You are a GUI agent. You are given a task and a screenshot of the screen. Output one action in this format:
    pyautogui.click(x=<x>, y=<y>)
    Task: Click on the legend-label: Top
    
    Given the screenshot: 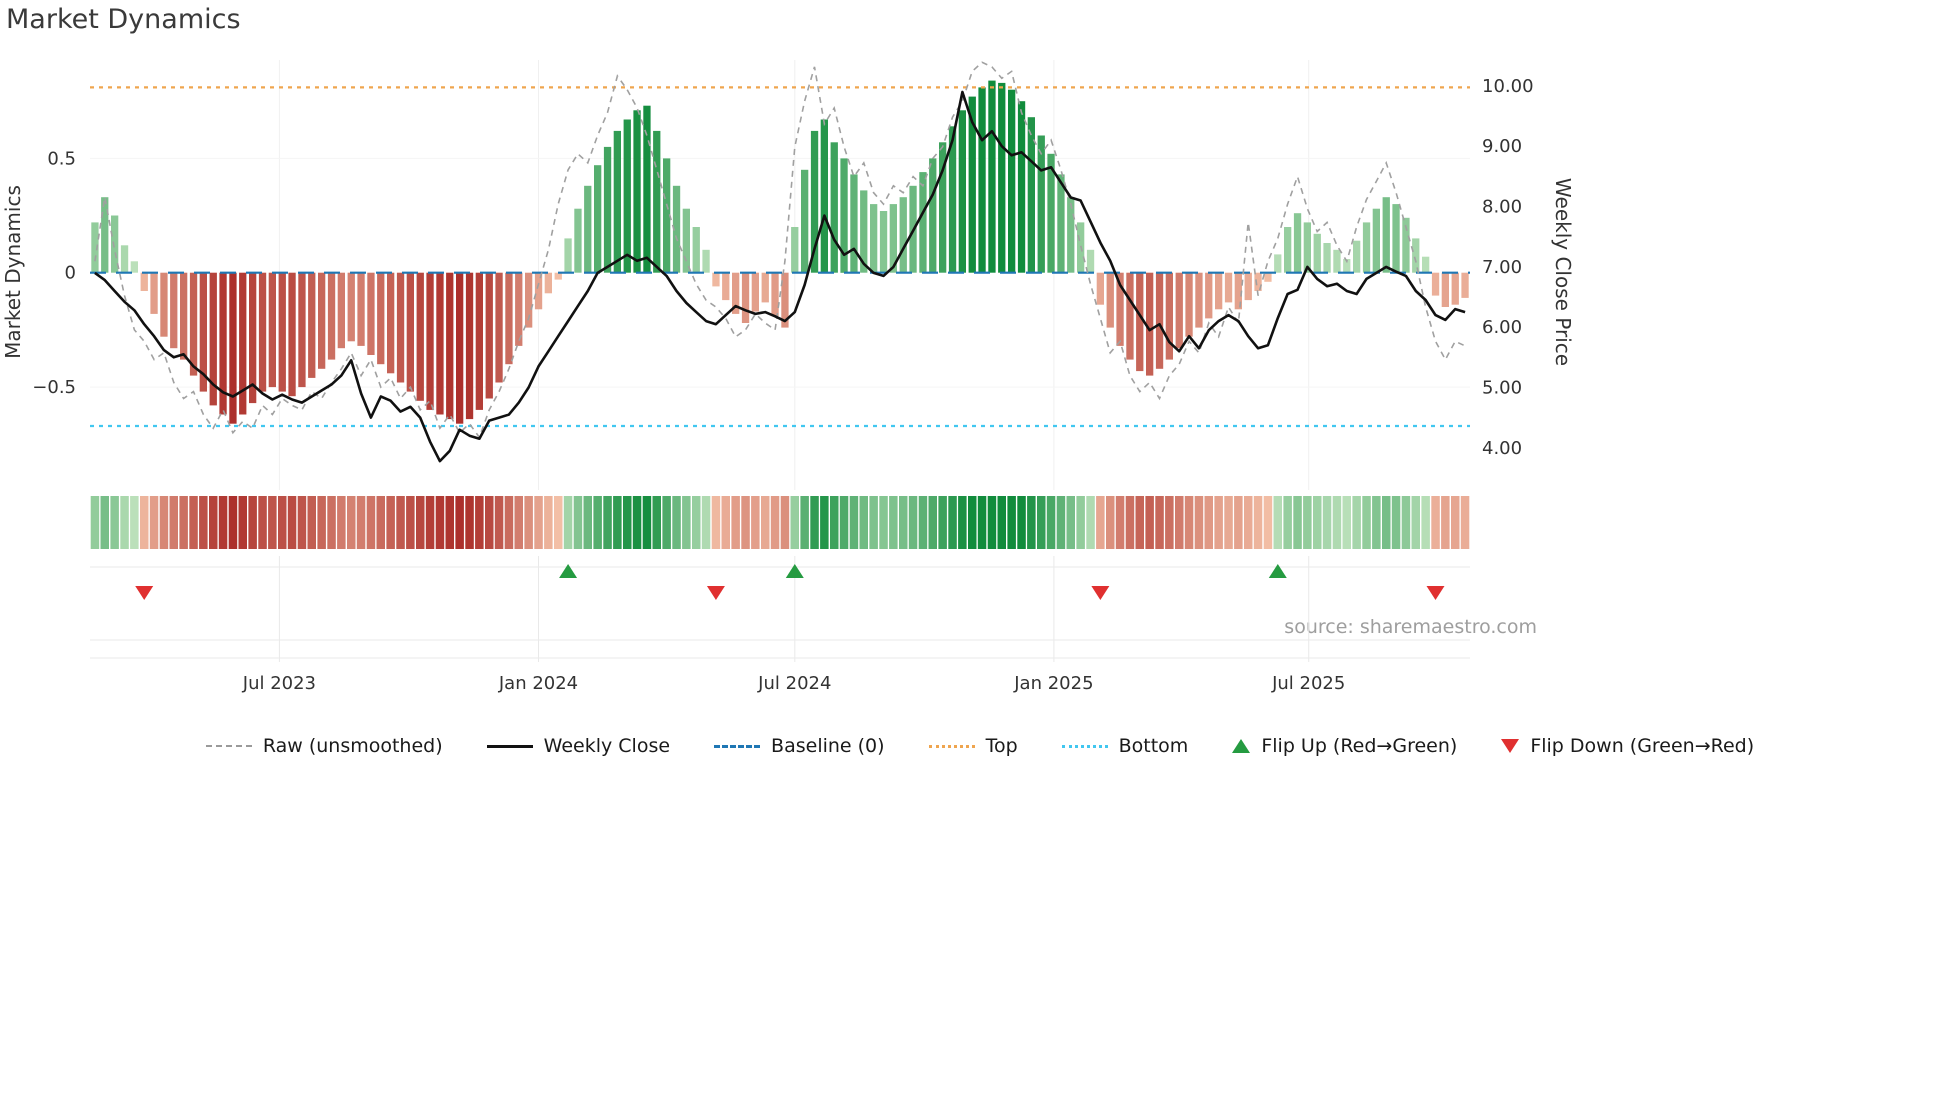 What is the action you would take?
    pyautogui.click(x=1001, y=746)
    